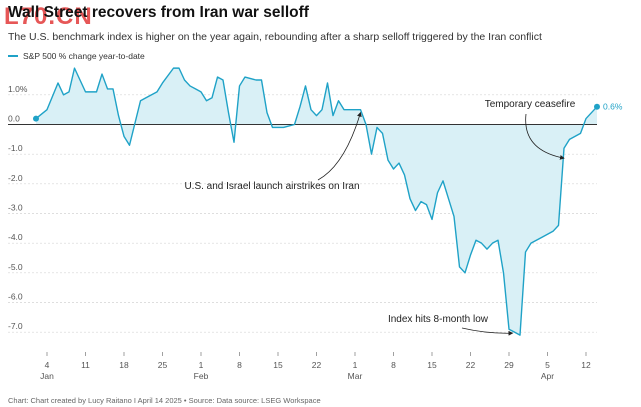 This screenshot has height=407, width=641. What do you see at coordinates (355, 376) in the screenshot?
I see `x-tick-month-label: Mar` at bounding box center [355, 376].